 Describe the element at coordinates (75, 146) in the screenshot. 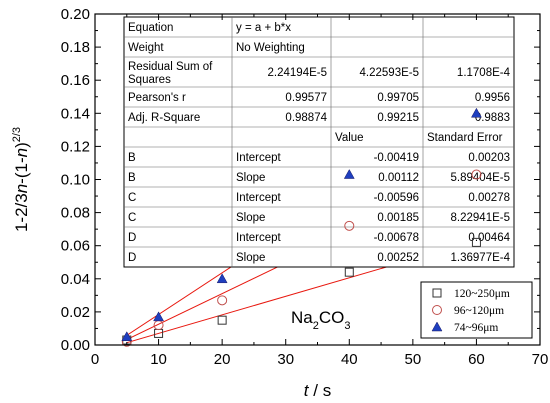

I see `y-tick-label: 0.12` at that location.